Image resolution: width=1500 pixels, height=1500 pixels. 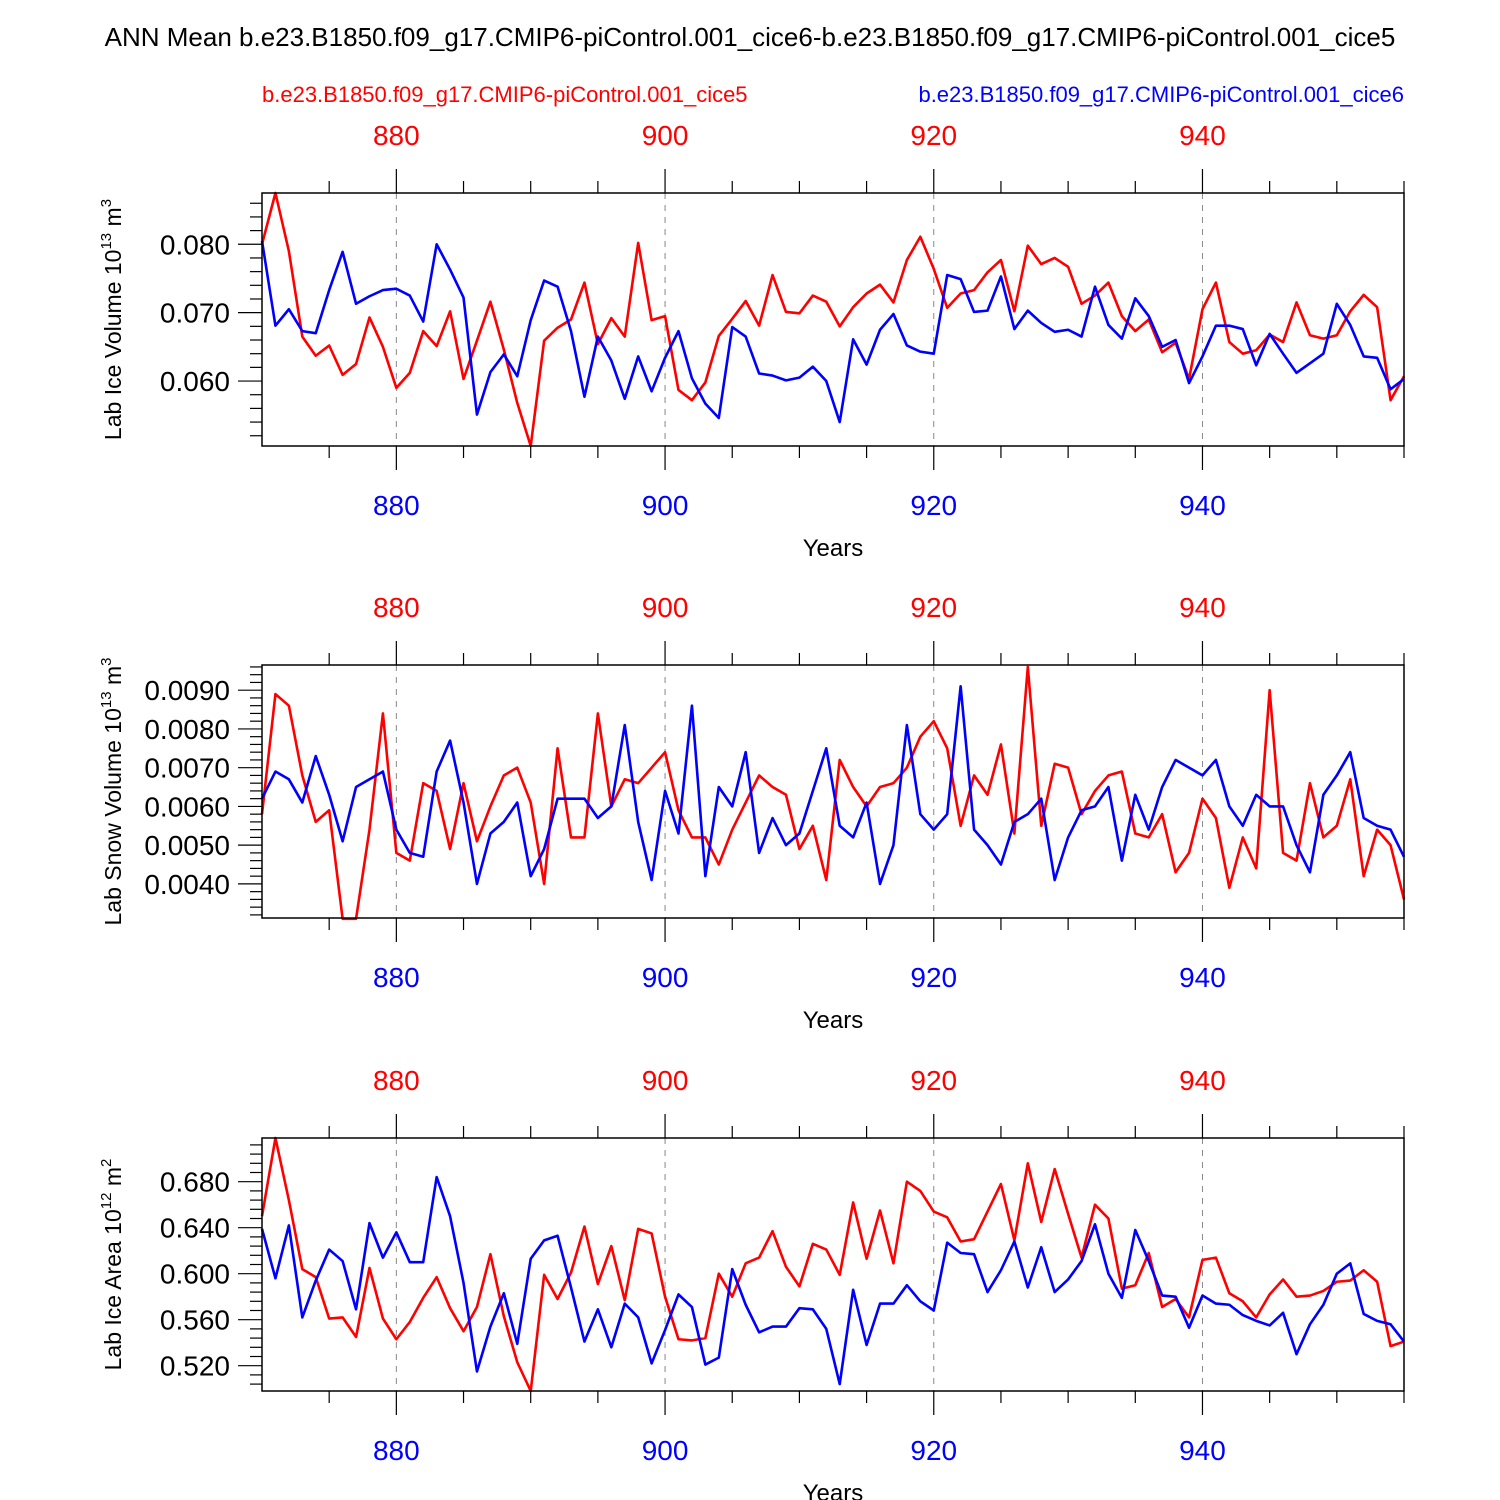 What do you see at coordinates (195, 1366) in the screenshot?
I see `y-tick-label: 0.520` at bounding box center [195, 1366].